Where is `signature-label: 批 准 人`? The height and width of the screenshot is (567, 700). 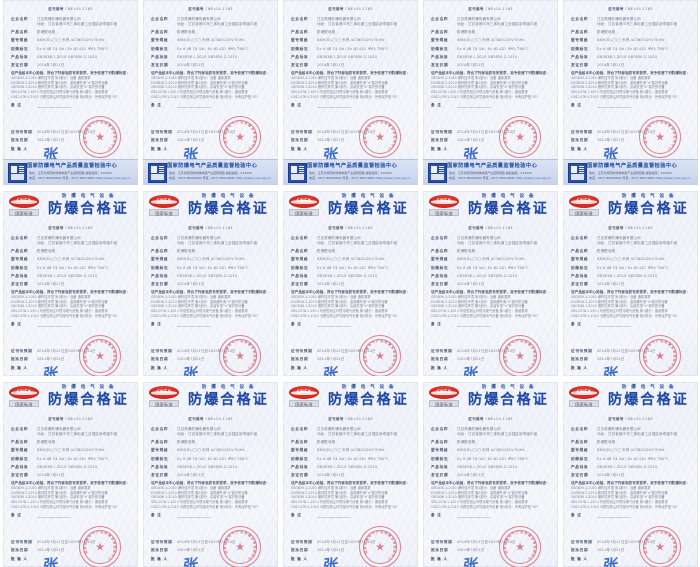 signature-label: 批 准 人 is located at coordinates (579, 368).